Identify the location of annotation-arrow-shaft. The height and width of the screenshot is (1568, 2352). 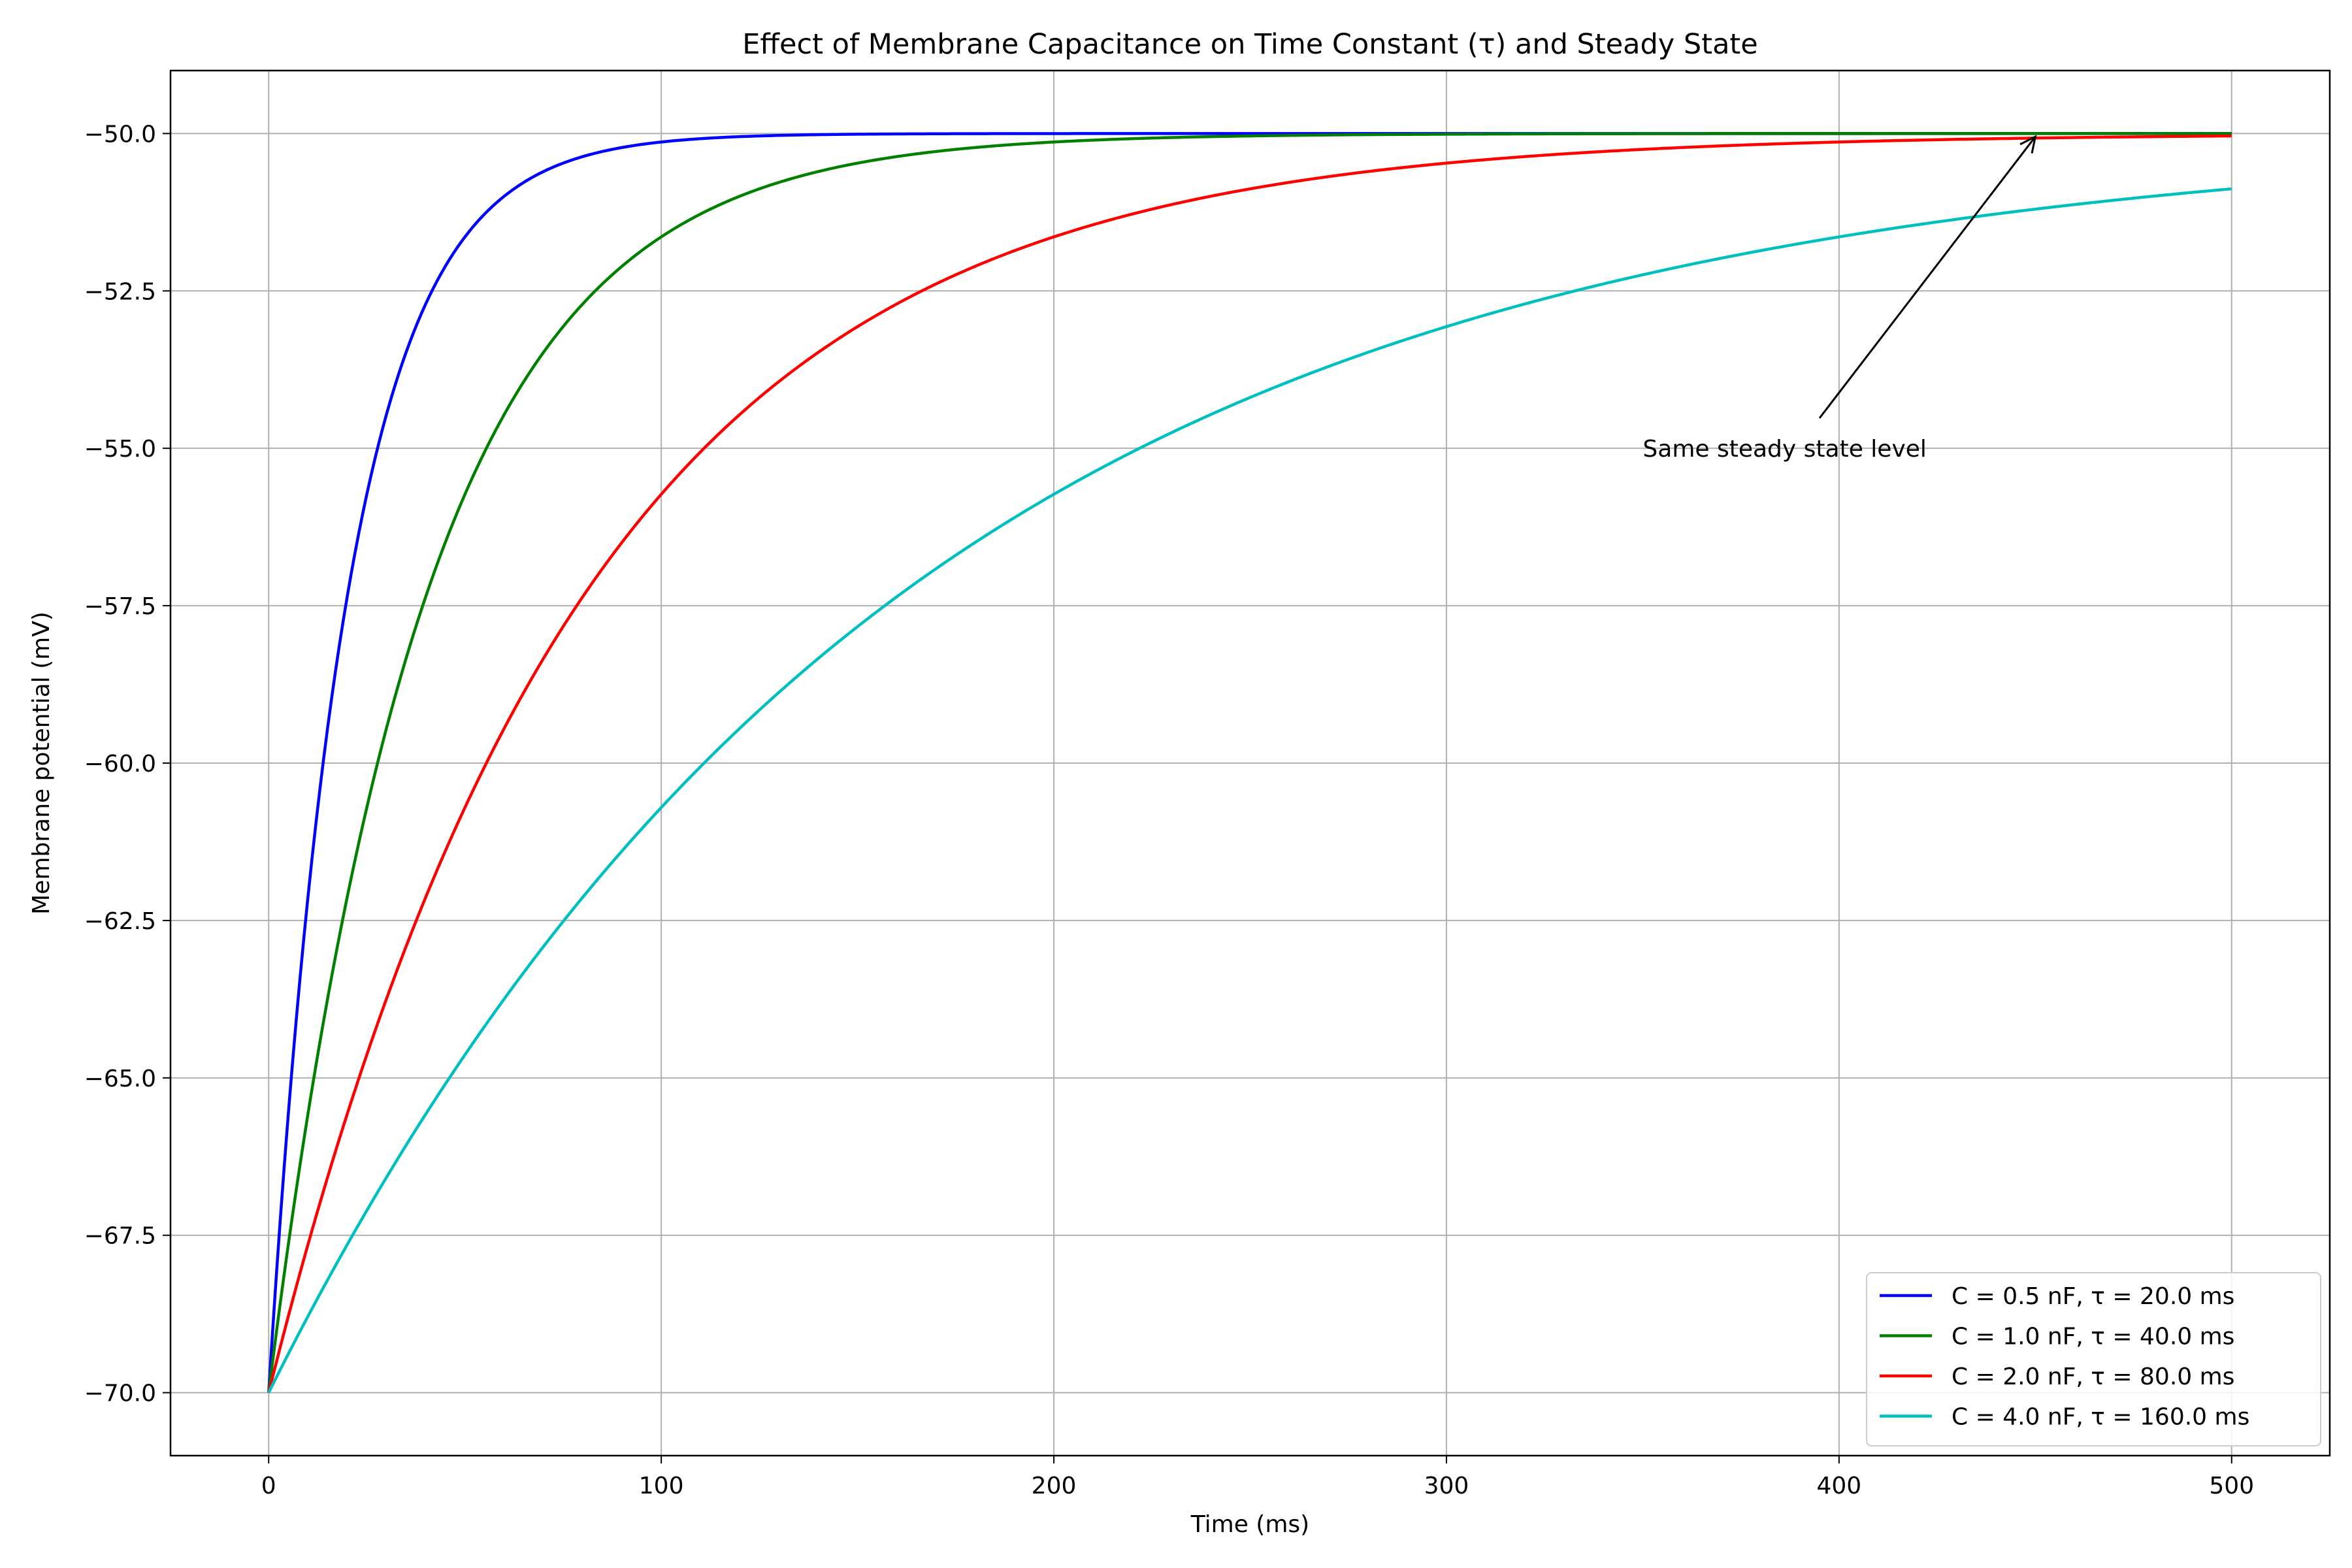
(1927, 277).